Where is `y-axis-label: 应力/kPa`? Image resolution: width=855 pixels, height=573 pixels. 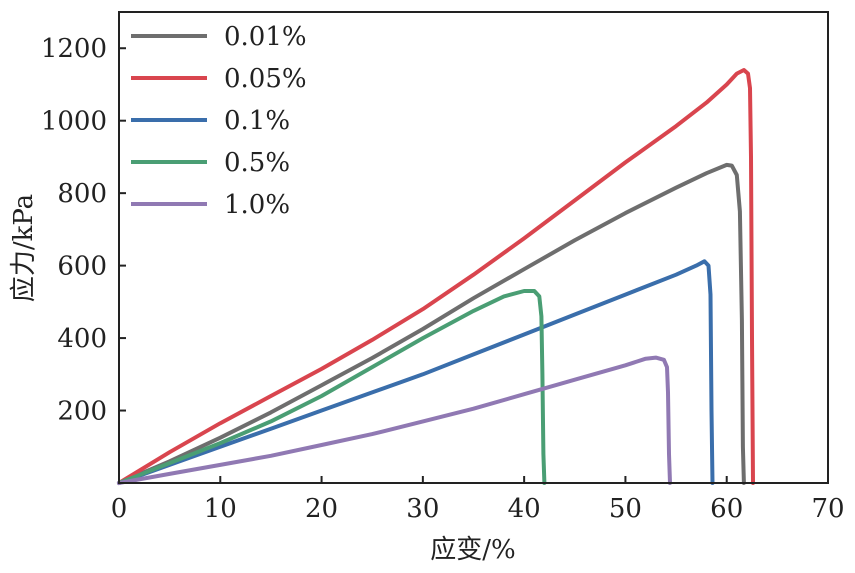 y-axis-label: 应力/kPa is located at coordinates (24, 248).